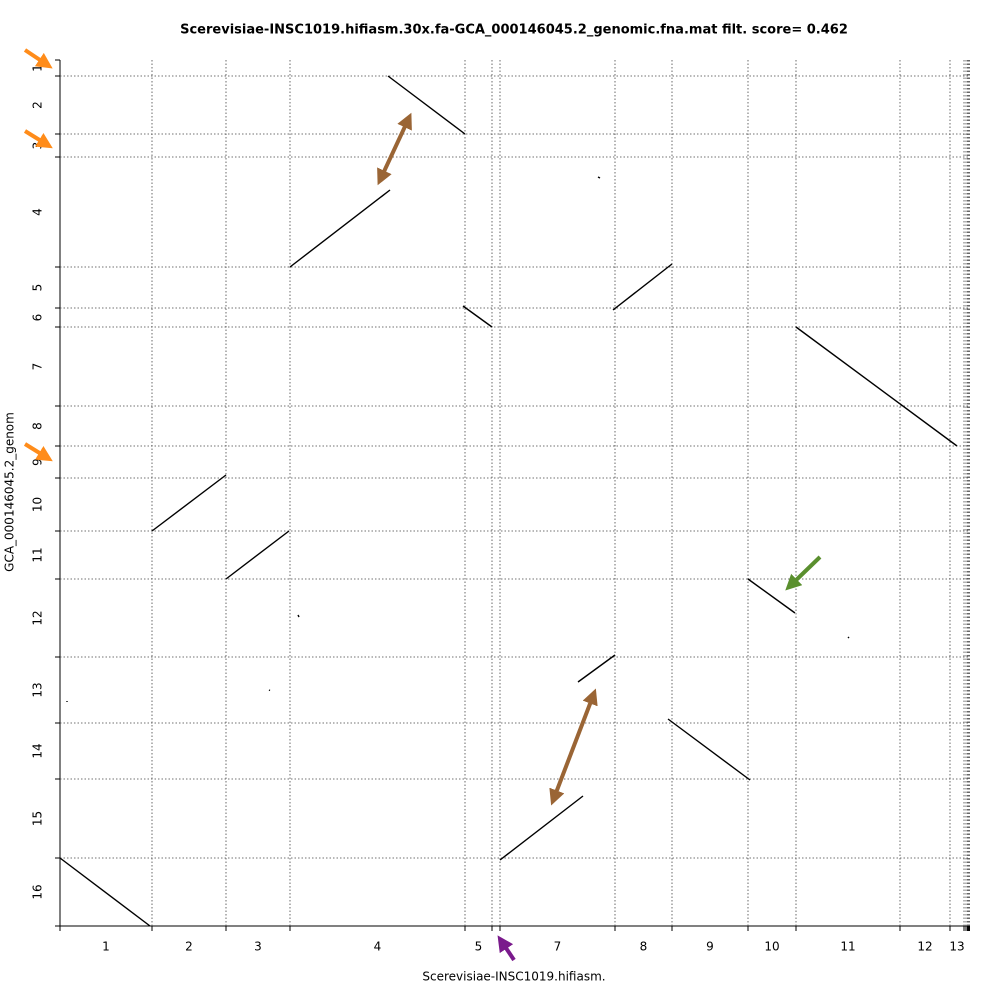  What do you see at coordinates (38, 288) in the screenshot?
I see `y-tick-label: 5` at bounding box center [38, 288].